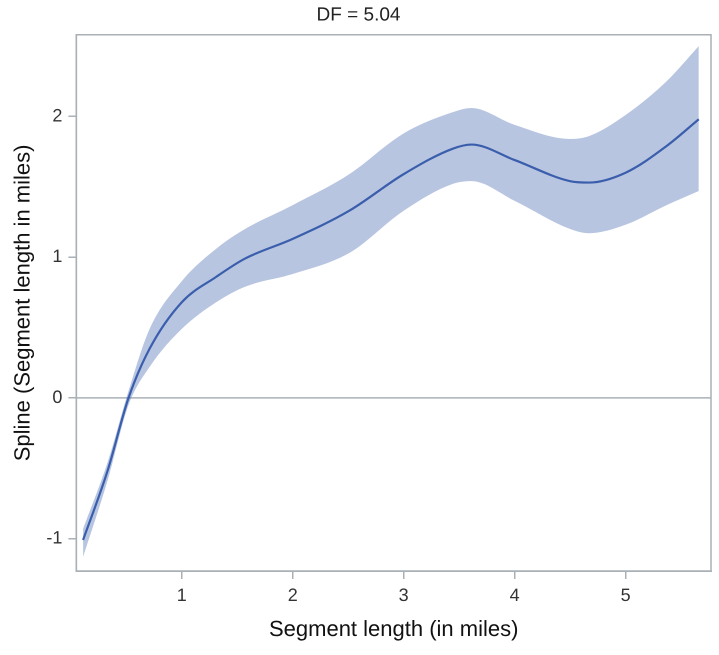 The height and width of the screenshot is (655, 719). I want to click on x-axis-title: Segment length (in miles), so click(393, 628).